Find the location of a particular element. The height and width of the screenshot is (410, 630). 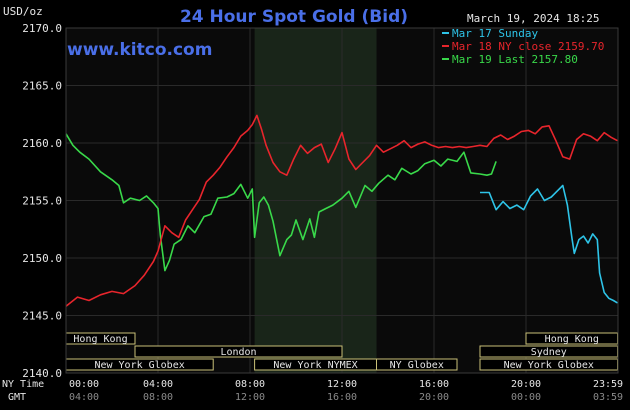

session-label: NY Globex is located at coordinates (417, 365).